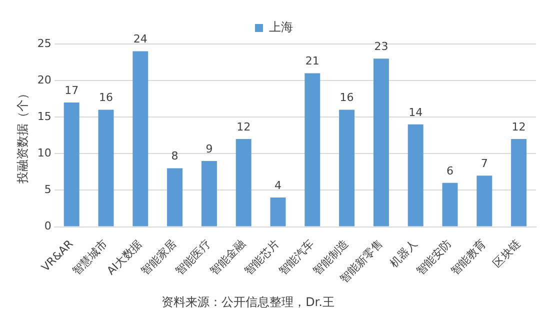 The width and height of the screenshot is (554, 321). Describe the element at coordinates (44, 153) in the screenshot. I see `y-tick-label: 10` at that location.